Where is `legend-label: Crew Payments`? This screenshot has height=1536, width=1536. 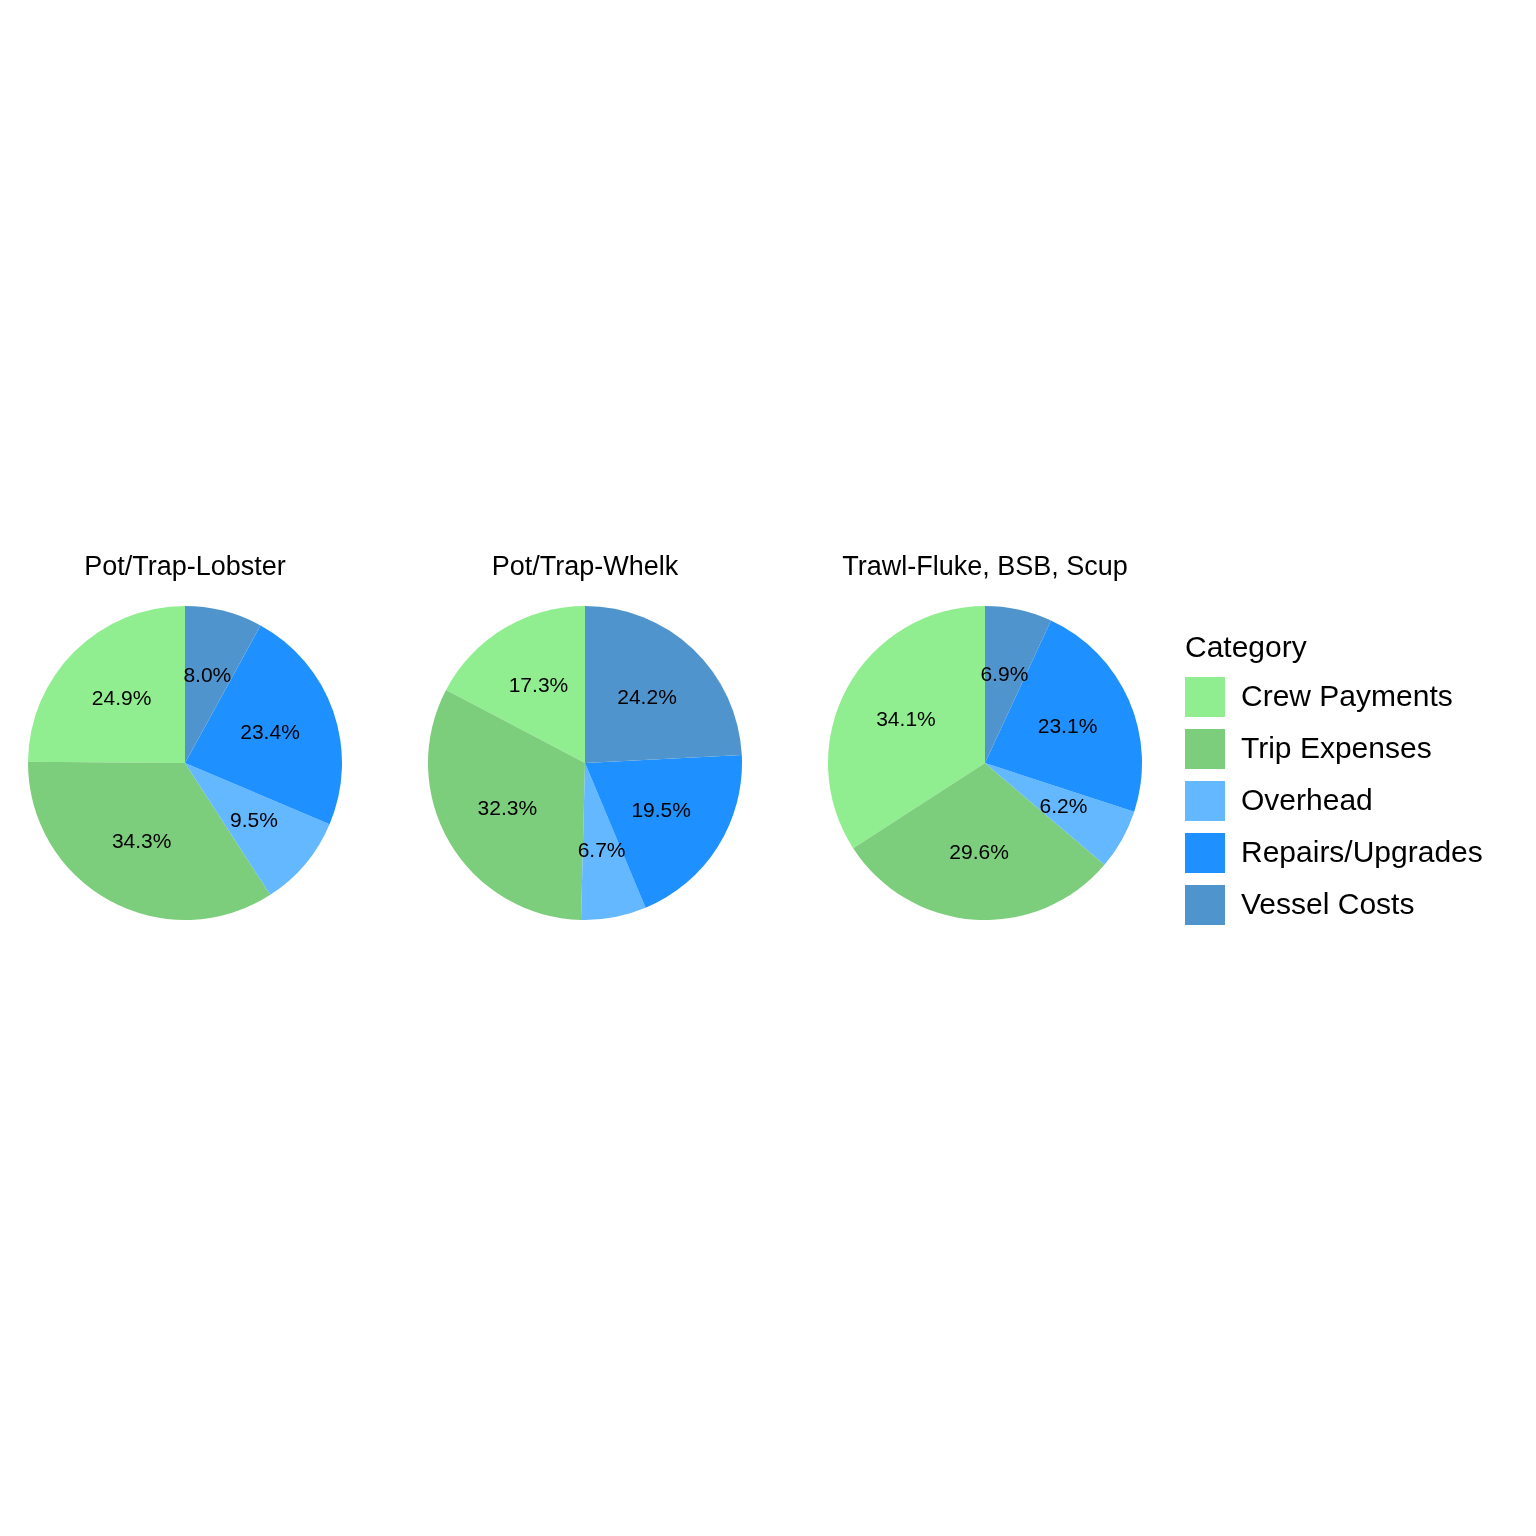
legend-label: Crew Payments is located at coordinates (1347, 695).